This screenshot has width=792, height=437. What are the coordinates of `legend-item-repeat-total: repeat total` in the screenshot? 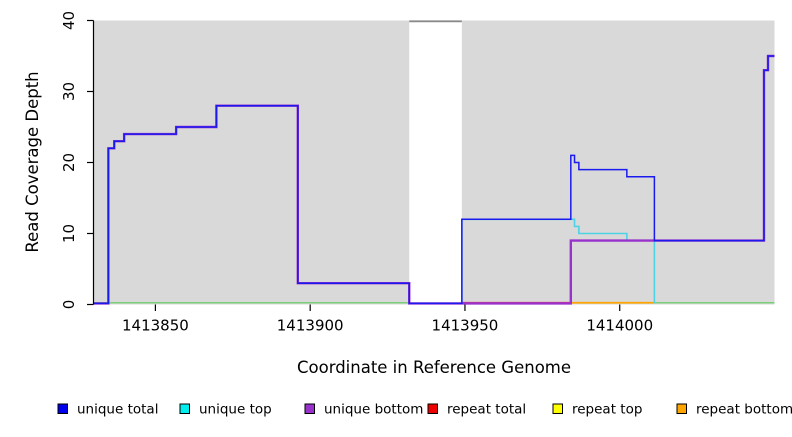 It's located at (476, 410).